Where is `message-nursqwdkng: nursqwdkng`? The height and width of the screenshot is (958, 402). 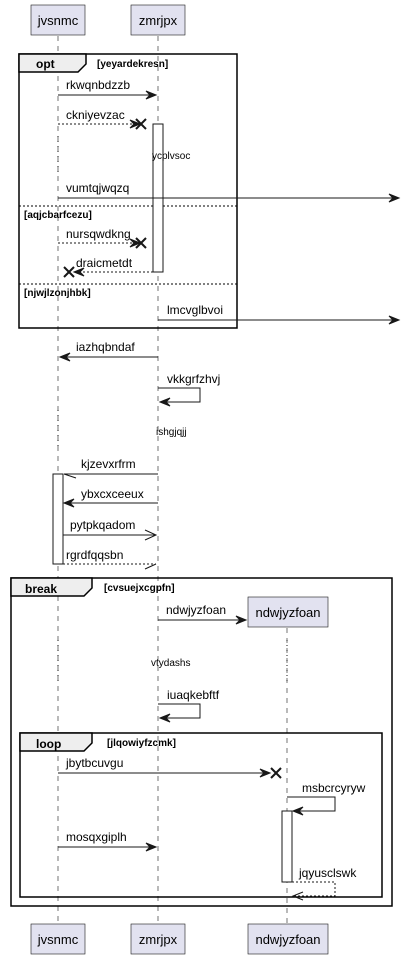 message-nursqwdkng: nursqwdkng is located at coordinates (102, 238).